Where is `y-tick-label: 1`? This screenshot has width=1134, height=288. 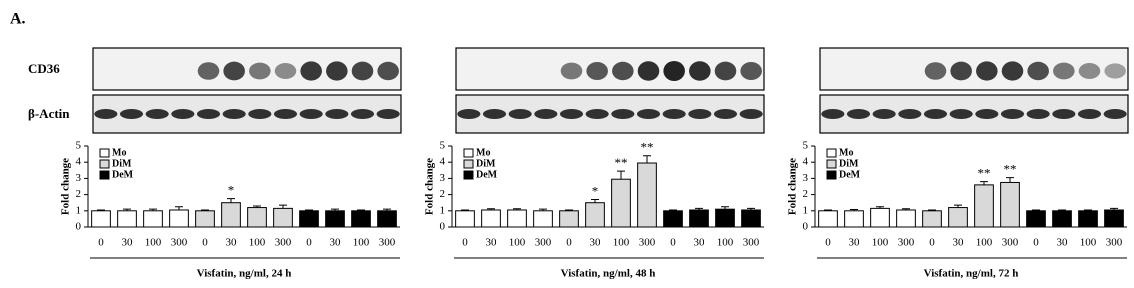
y-tick-label: 1 is located at coordinates (443, 210).